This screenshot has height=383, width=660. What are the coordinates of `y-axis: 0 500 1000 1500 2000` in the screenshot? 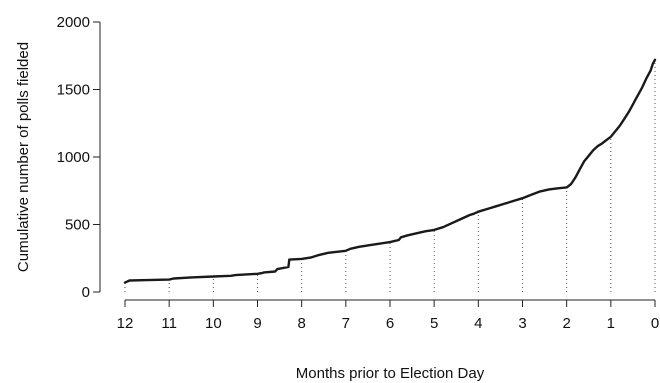 It's located at (79, 157).